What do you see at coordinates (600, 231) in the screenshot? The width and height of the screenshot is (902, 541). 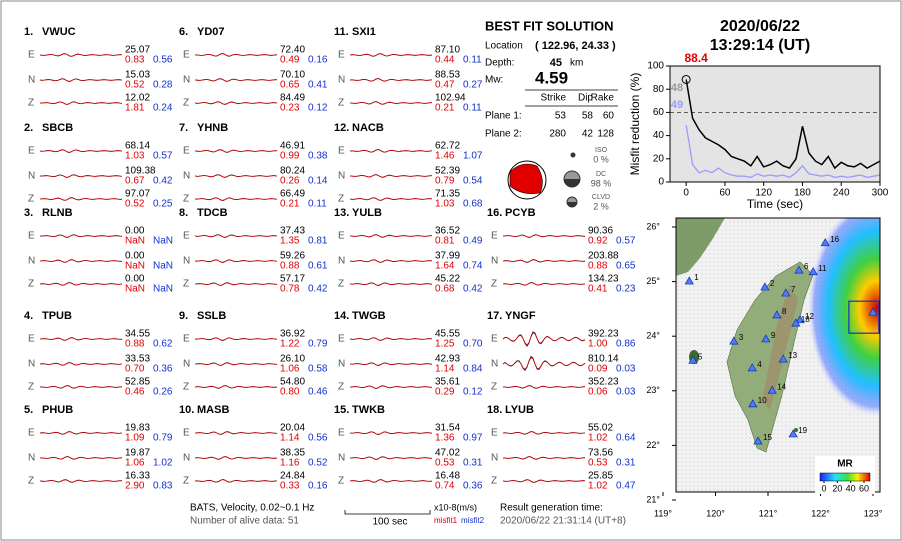 I see `amplitude: 90.36` at bounding box center [600, 231].